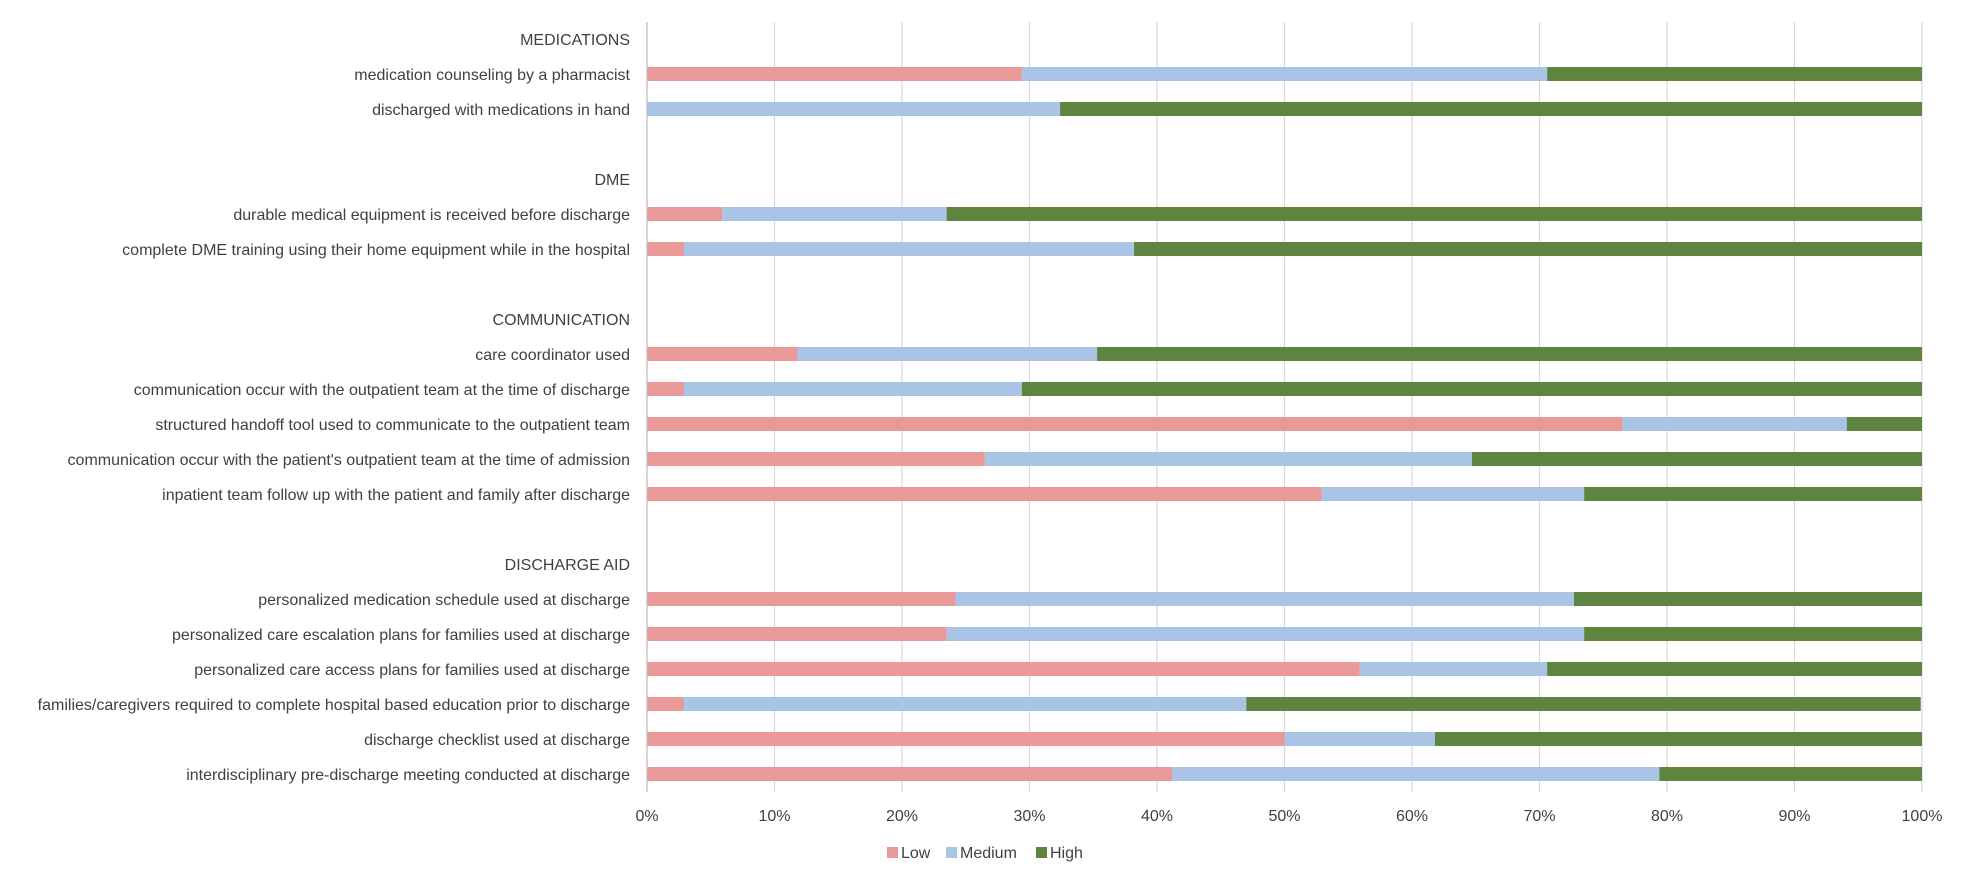  I want to click on category-label: discharged with medications in hand, so click(501, 110).